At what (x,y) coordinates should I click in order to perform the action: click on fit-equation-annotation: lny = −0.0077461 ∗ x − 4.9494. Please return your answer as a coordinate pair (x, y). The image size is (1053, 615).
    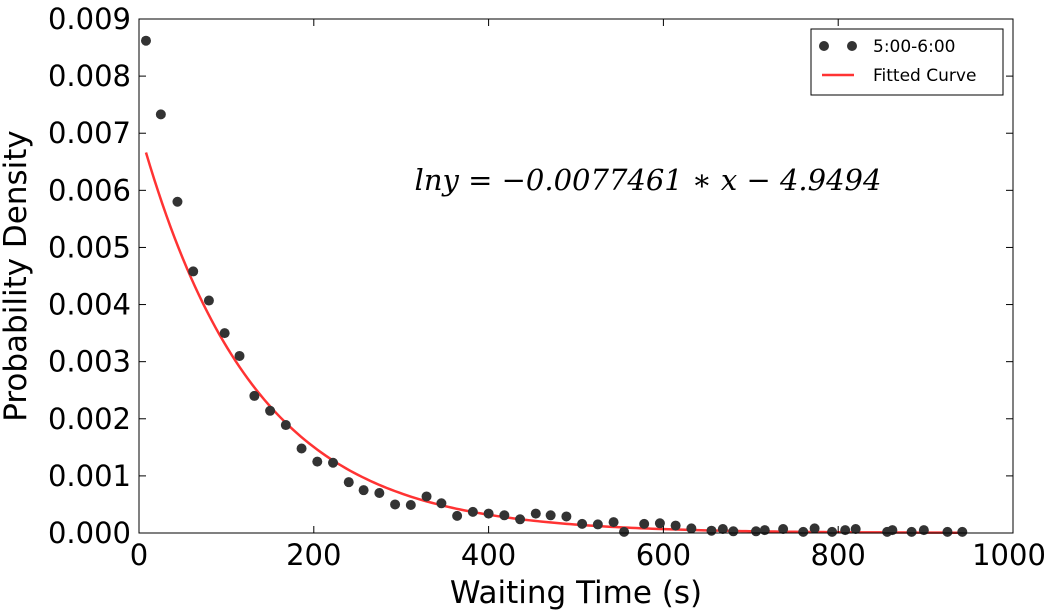
    Looking at the image, I should click on (648, 180).